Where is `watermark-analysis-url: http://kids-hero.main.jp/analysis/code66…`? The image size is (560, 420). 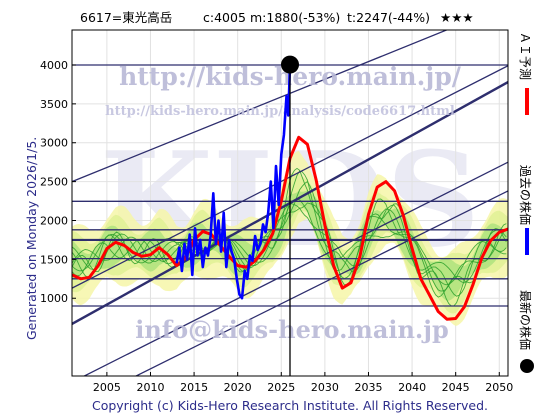 watermark-analysis-url: http://kids-hero.main.jp/analysis/code66… is located at coordinates (280, 111).